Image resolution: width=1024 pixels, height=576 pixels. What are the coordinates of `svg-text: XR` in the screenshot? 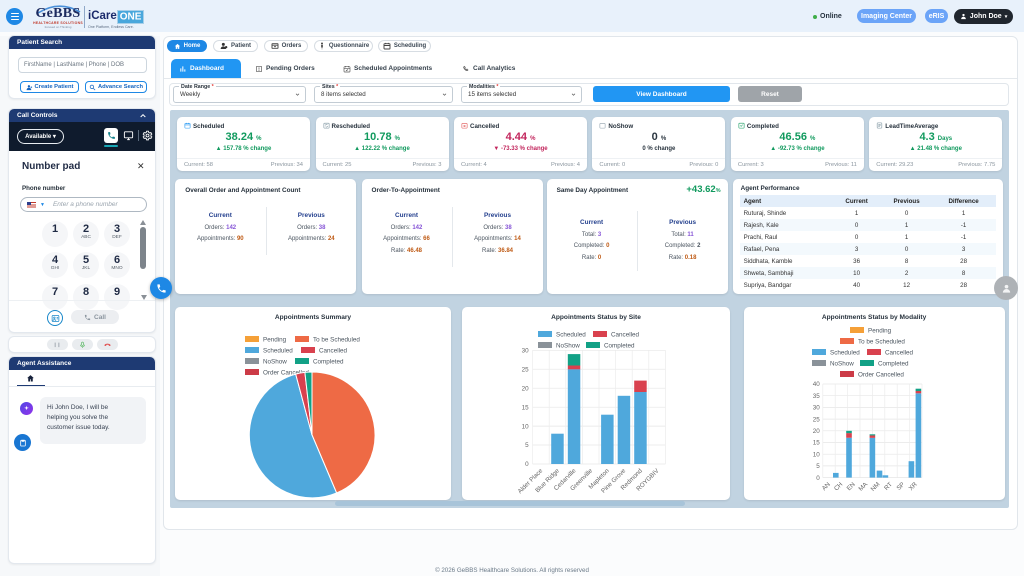 It's located at (912, 486).